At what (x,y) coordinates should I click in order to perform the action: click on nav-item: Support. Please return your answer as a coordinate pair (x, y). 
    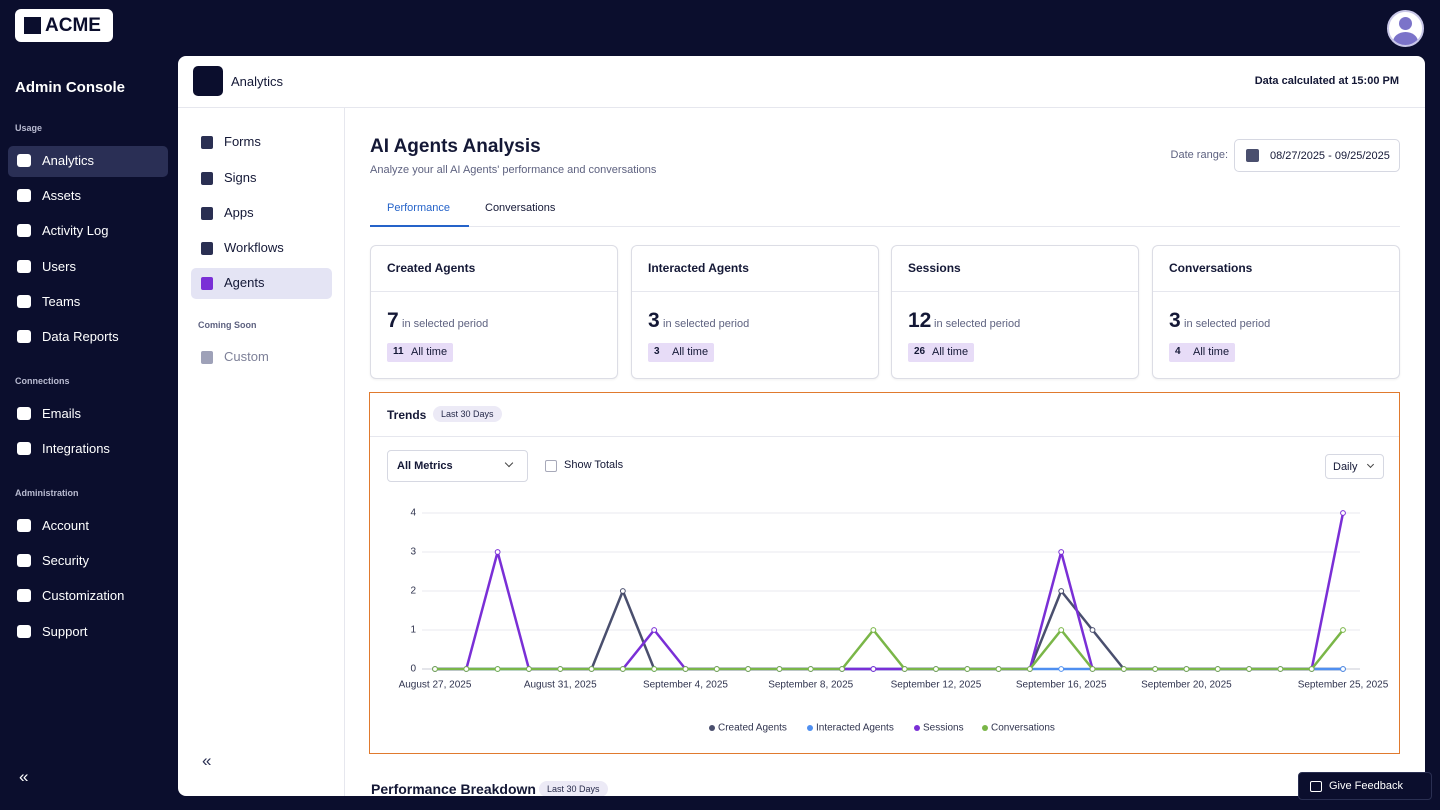
    Looking at the image, I should click on (65, 631).